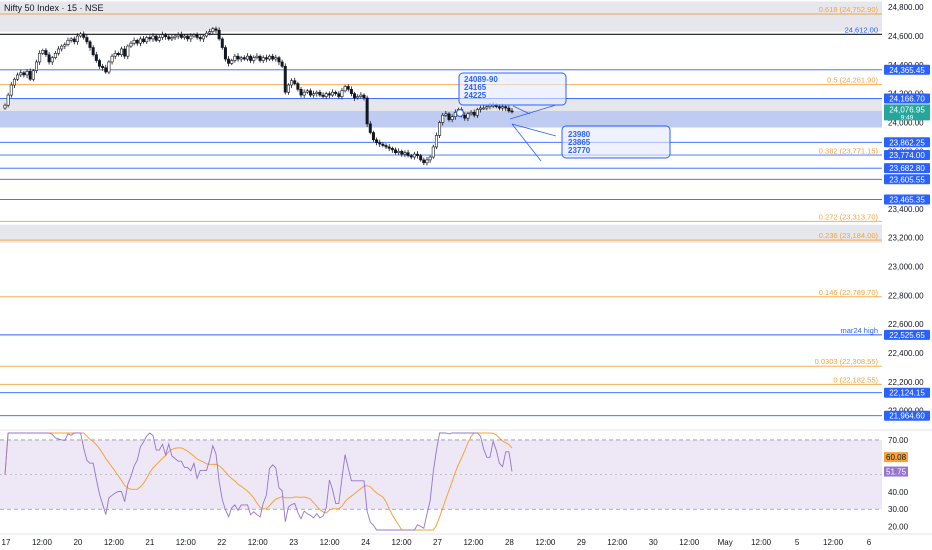 Image resolution: width=932 pixels, height=550 pixels. What do you see at coordinates (898, 509) in the screenshot?
I see `rsi-tick-label: 30.00` at bounding box center [898, 509].